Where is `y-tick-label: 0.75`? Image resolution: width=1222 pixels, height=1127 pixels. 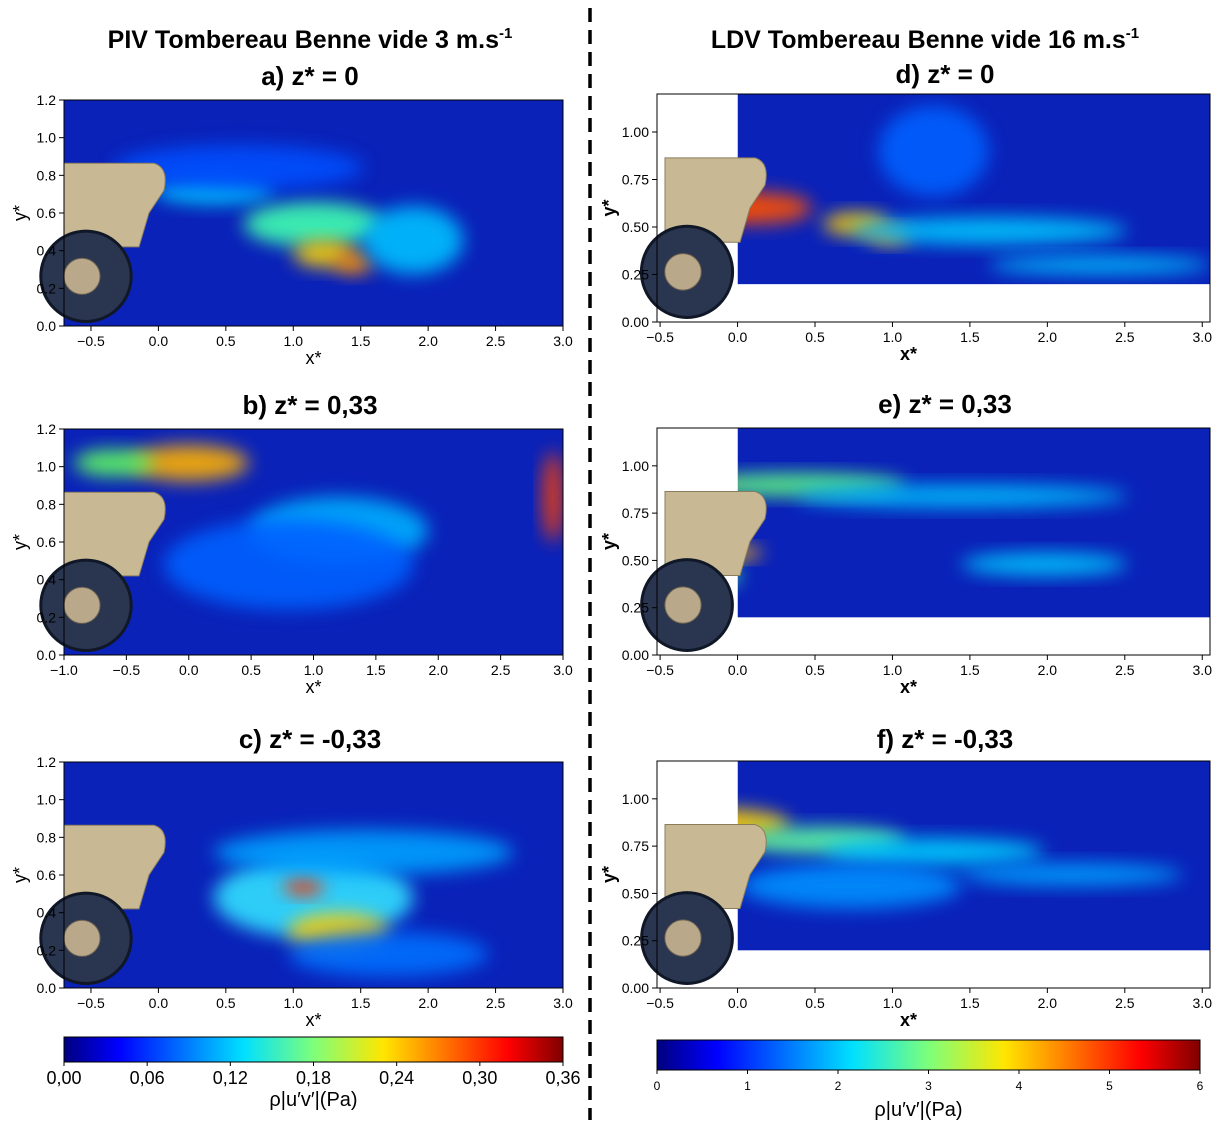
y-tick-label: 0.75 is located at coordinates (635, 846).